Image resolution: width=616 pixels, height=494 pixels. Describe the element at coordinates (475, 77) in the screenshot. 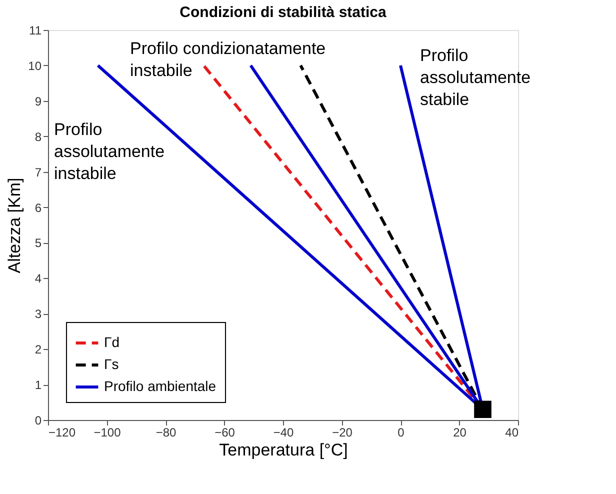

I see `annotation: Profilo assolutamente stabile` at that location.